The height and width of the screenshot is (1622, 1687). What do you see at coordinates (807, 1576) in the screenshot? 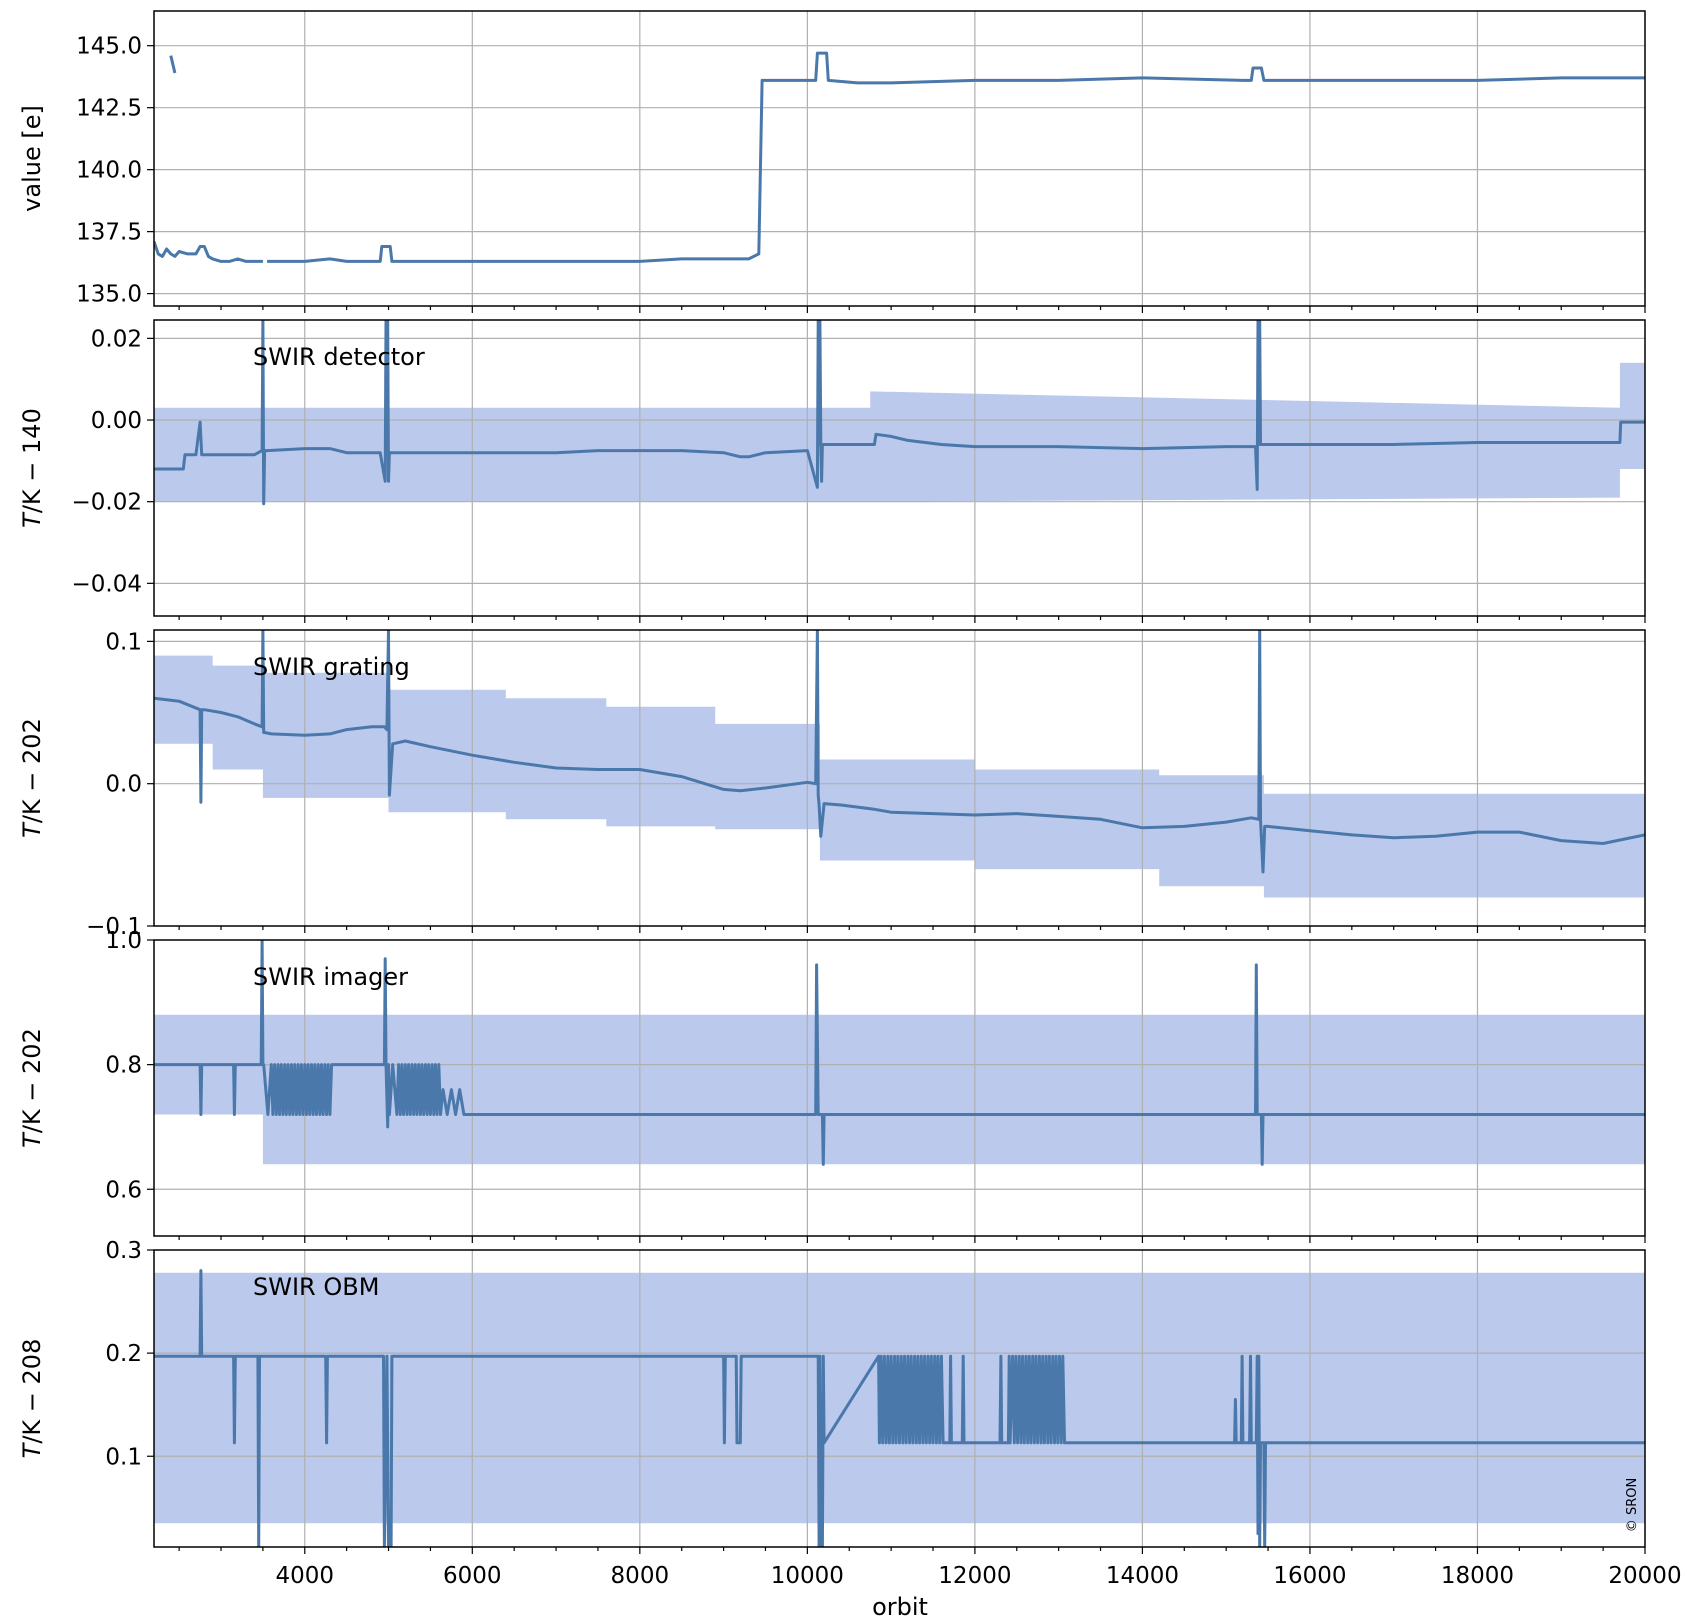
I see `x-tick-label: 10000` at bounding box center [807, 1576].